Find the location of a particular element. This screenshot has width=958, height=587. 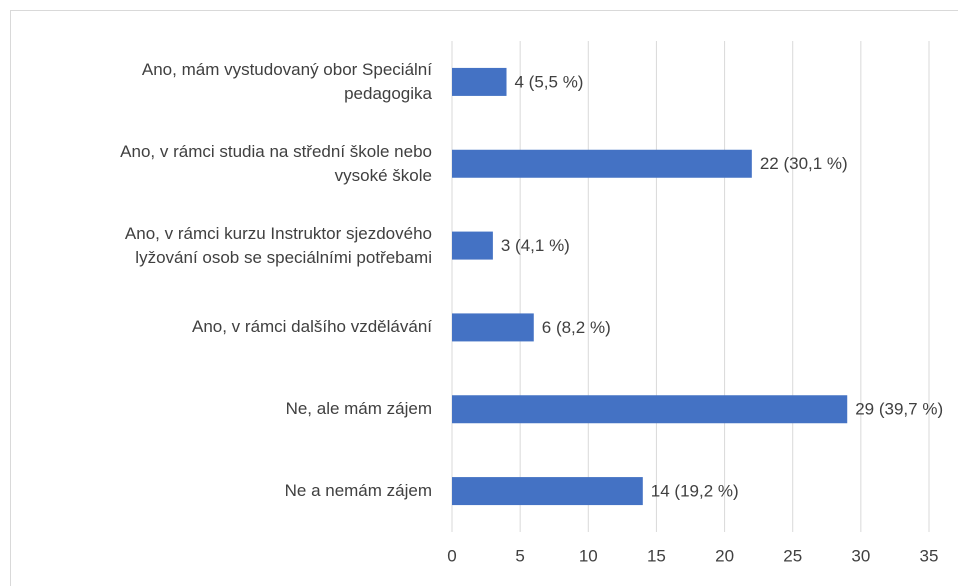

x-tick-label: 35 is located at coordinates (929, 555).